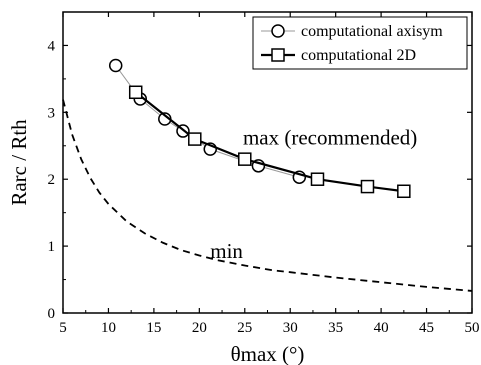 This screenshot has height=365, width=481. I want to click on annotation-label: min, so click(226, 251).